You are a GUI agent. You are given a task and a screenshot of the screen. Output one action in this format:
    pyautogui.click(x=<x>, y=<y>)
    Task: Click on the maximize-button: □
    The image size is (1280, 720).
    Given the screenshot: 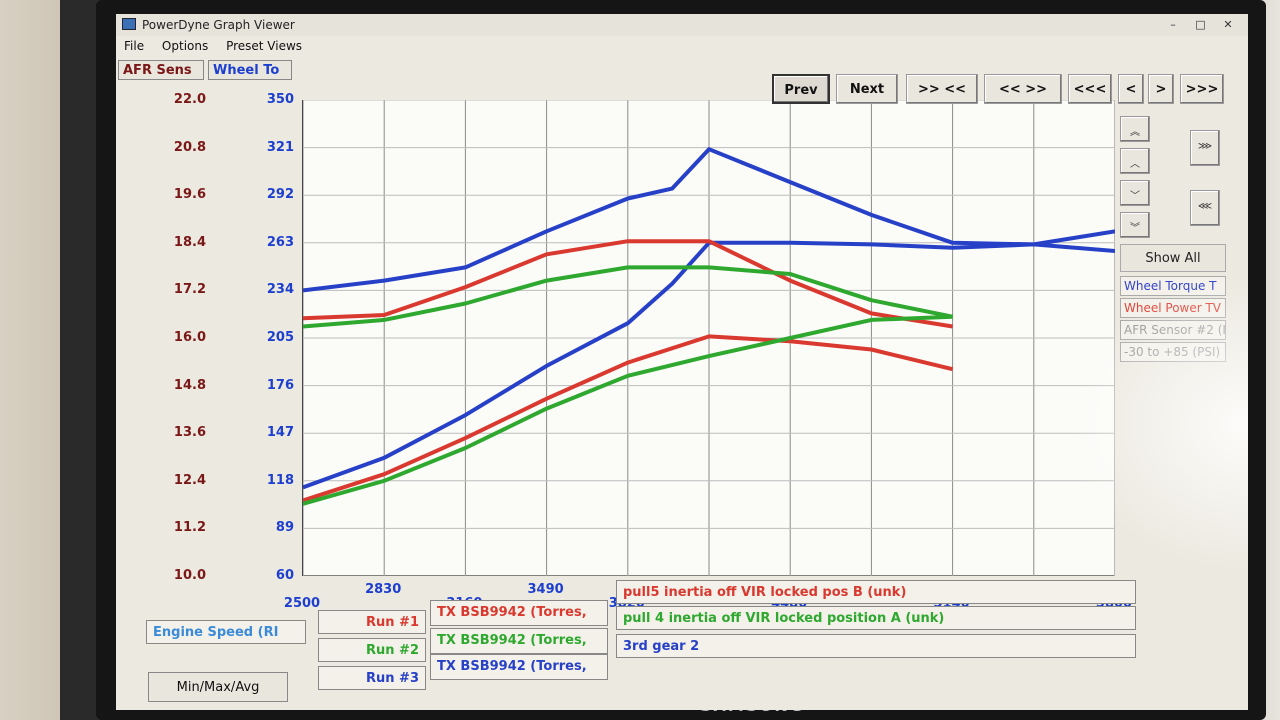 What is the action you would take?
    pyautogui.click(x=1200, y=24)
    